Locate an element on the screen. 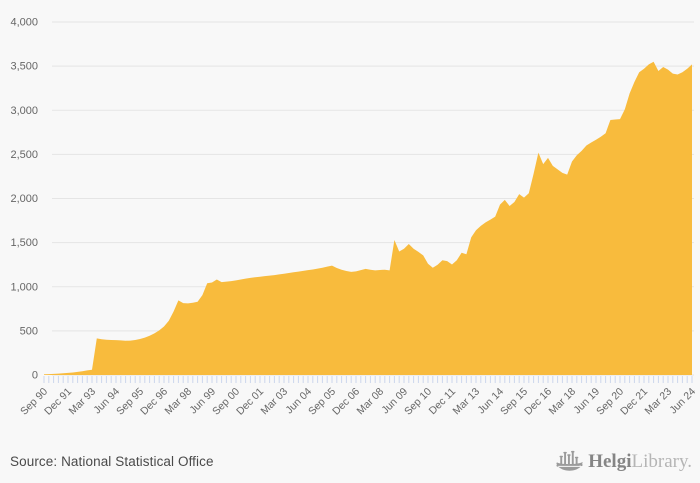 Image resolution: width=700 pixels, height=483 pixels. y-axis-label: 1,500 is located at coordinates (24, 243).